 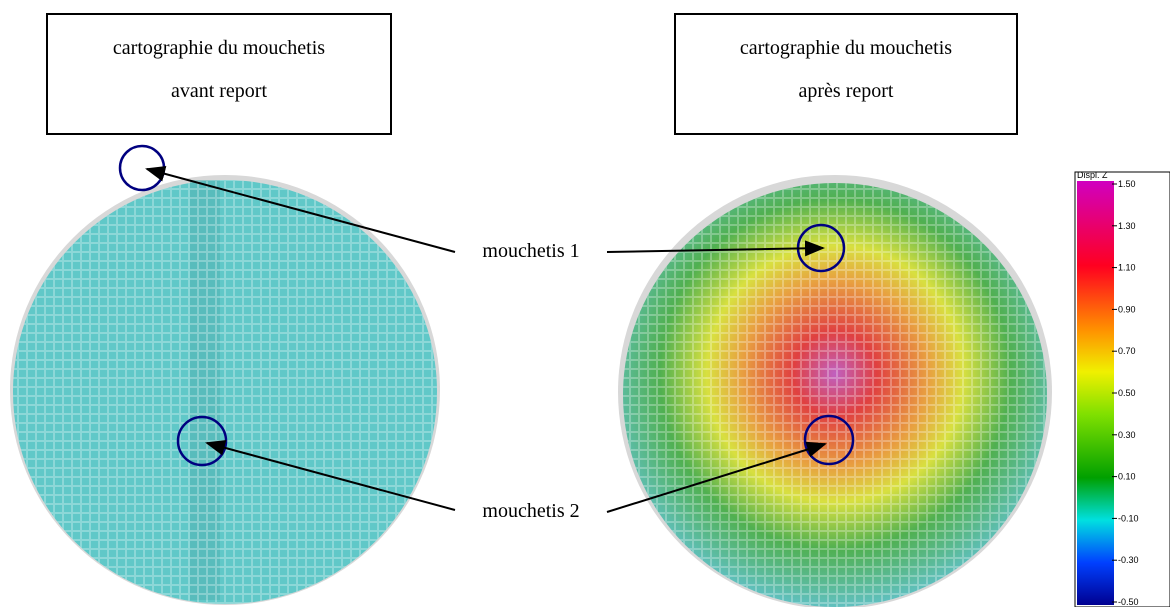 What do you see at coordinates (1127, 309) in the screenshot?
I see `colorbar-tick-label: 0.90` at bounding box center [1127, 309].